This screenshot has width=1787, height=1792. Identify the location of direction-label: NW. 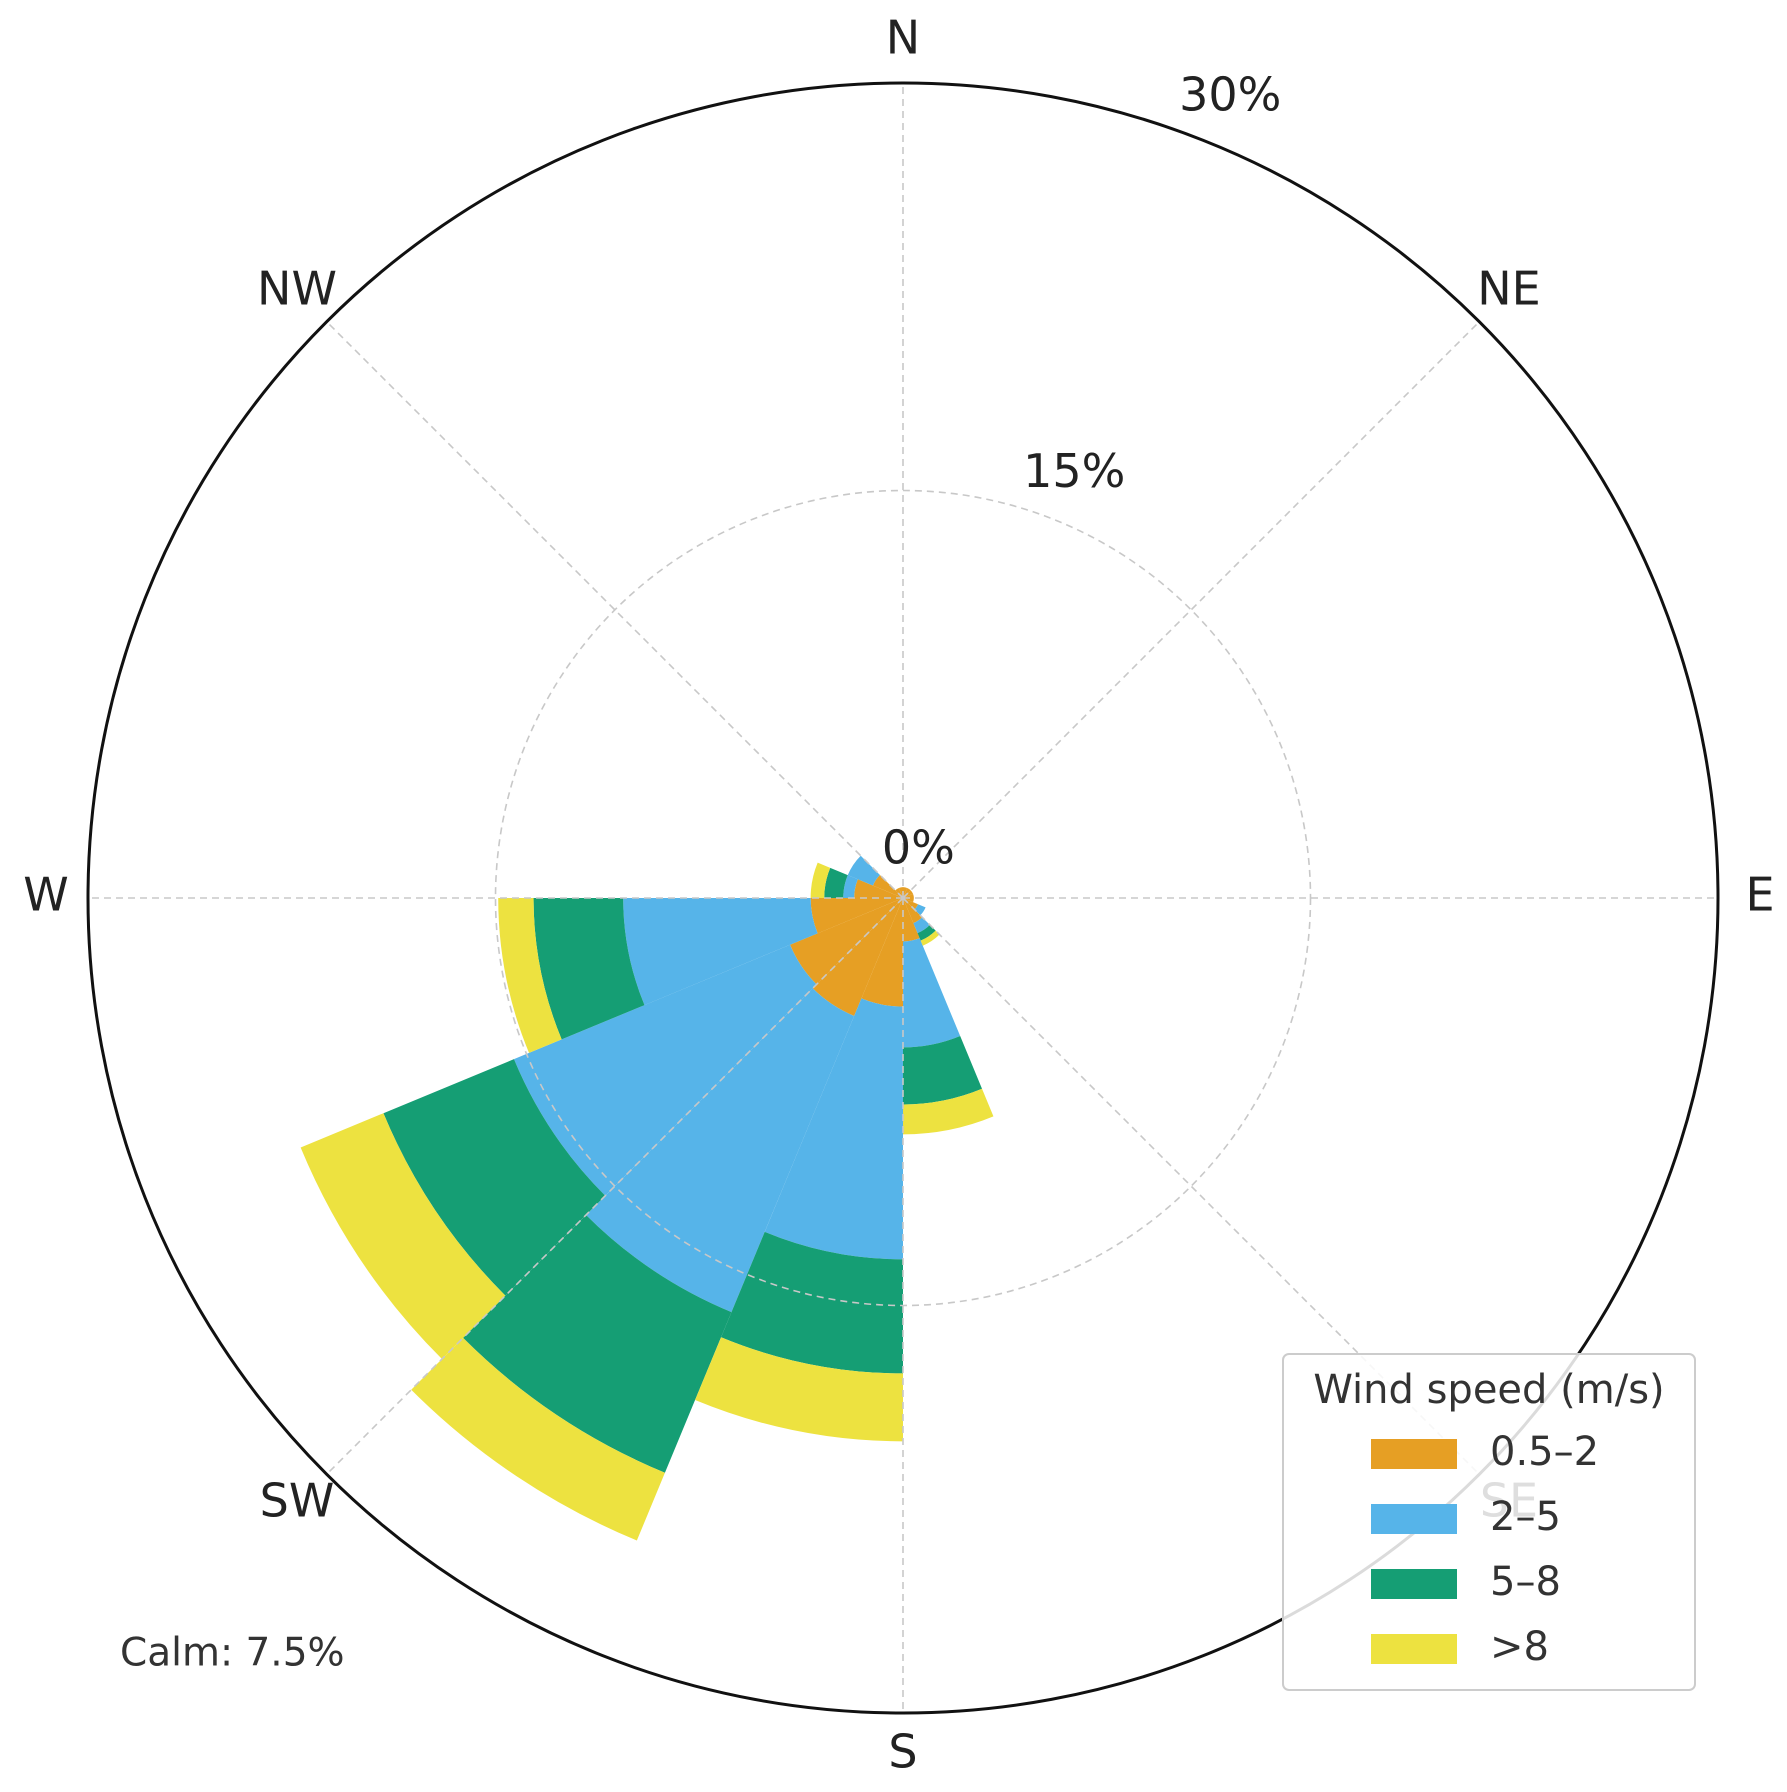
(297, 289).